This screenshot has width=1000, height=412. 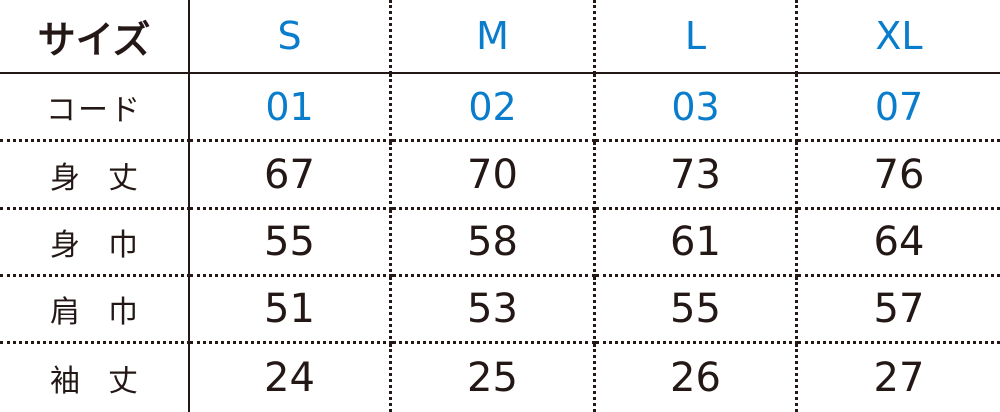 I want to click on table-cell: 67, so click(x=291, y=176).